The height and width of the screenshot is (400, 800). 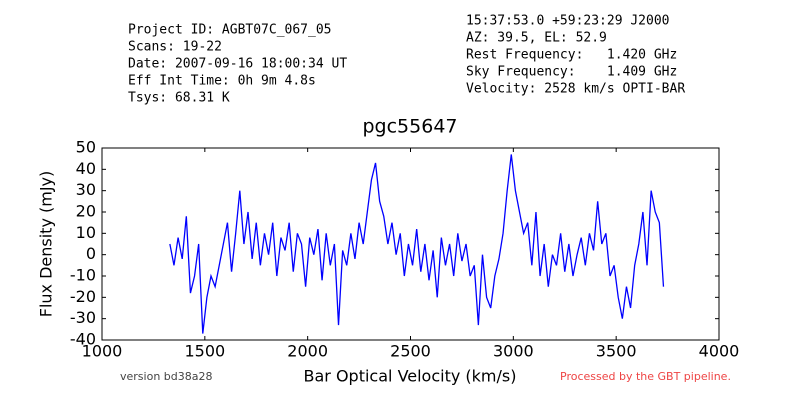 What do you see at coordinates (46, 244) in the screenshot?
I see `y-axis-label: Flux Density (mJy)` at bounding box center [46, 244].